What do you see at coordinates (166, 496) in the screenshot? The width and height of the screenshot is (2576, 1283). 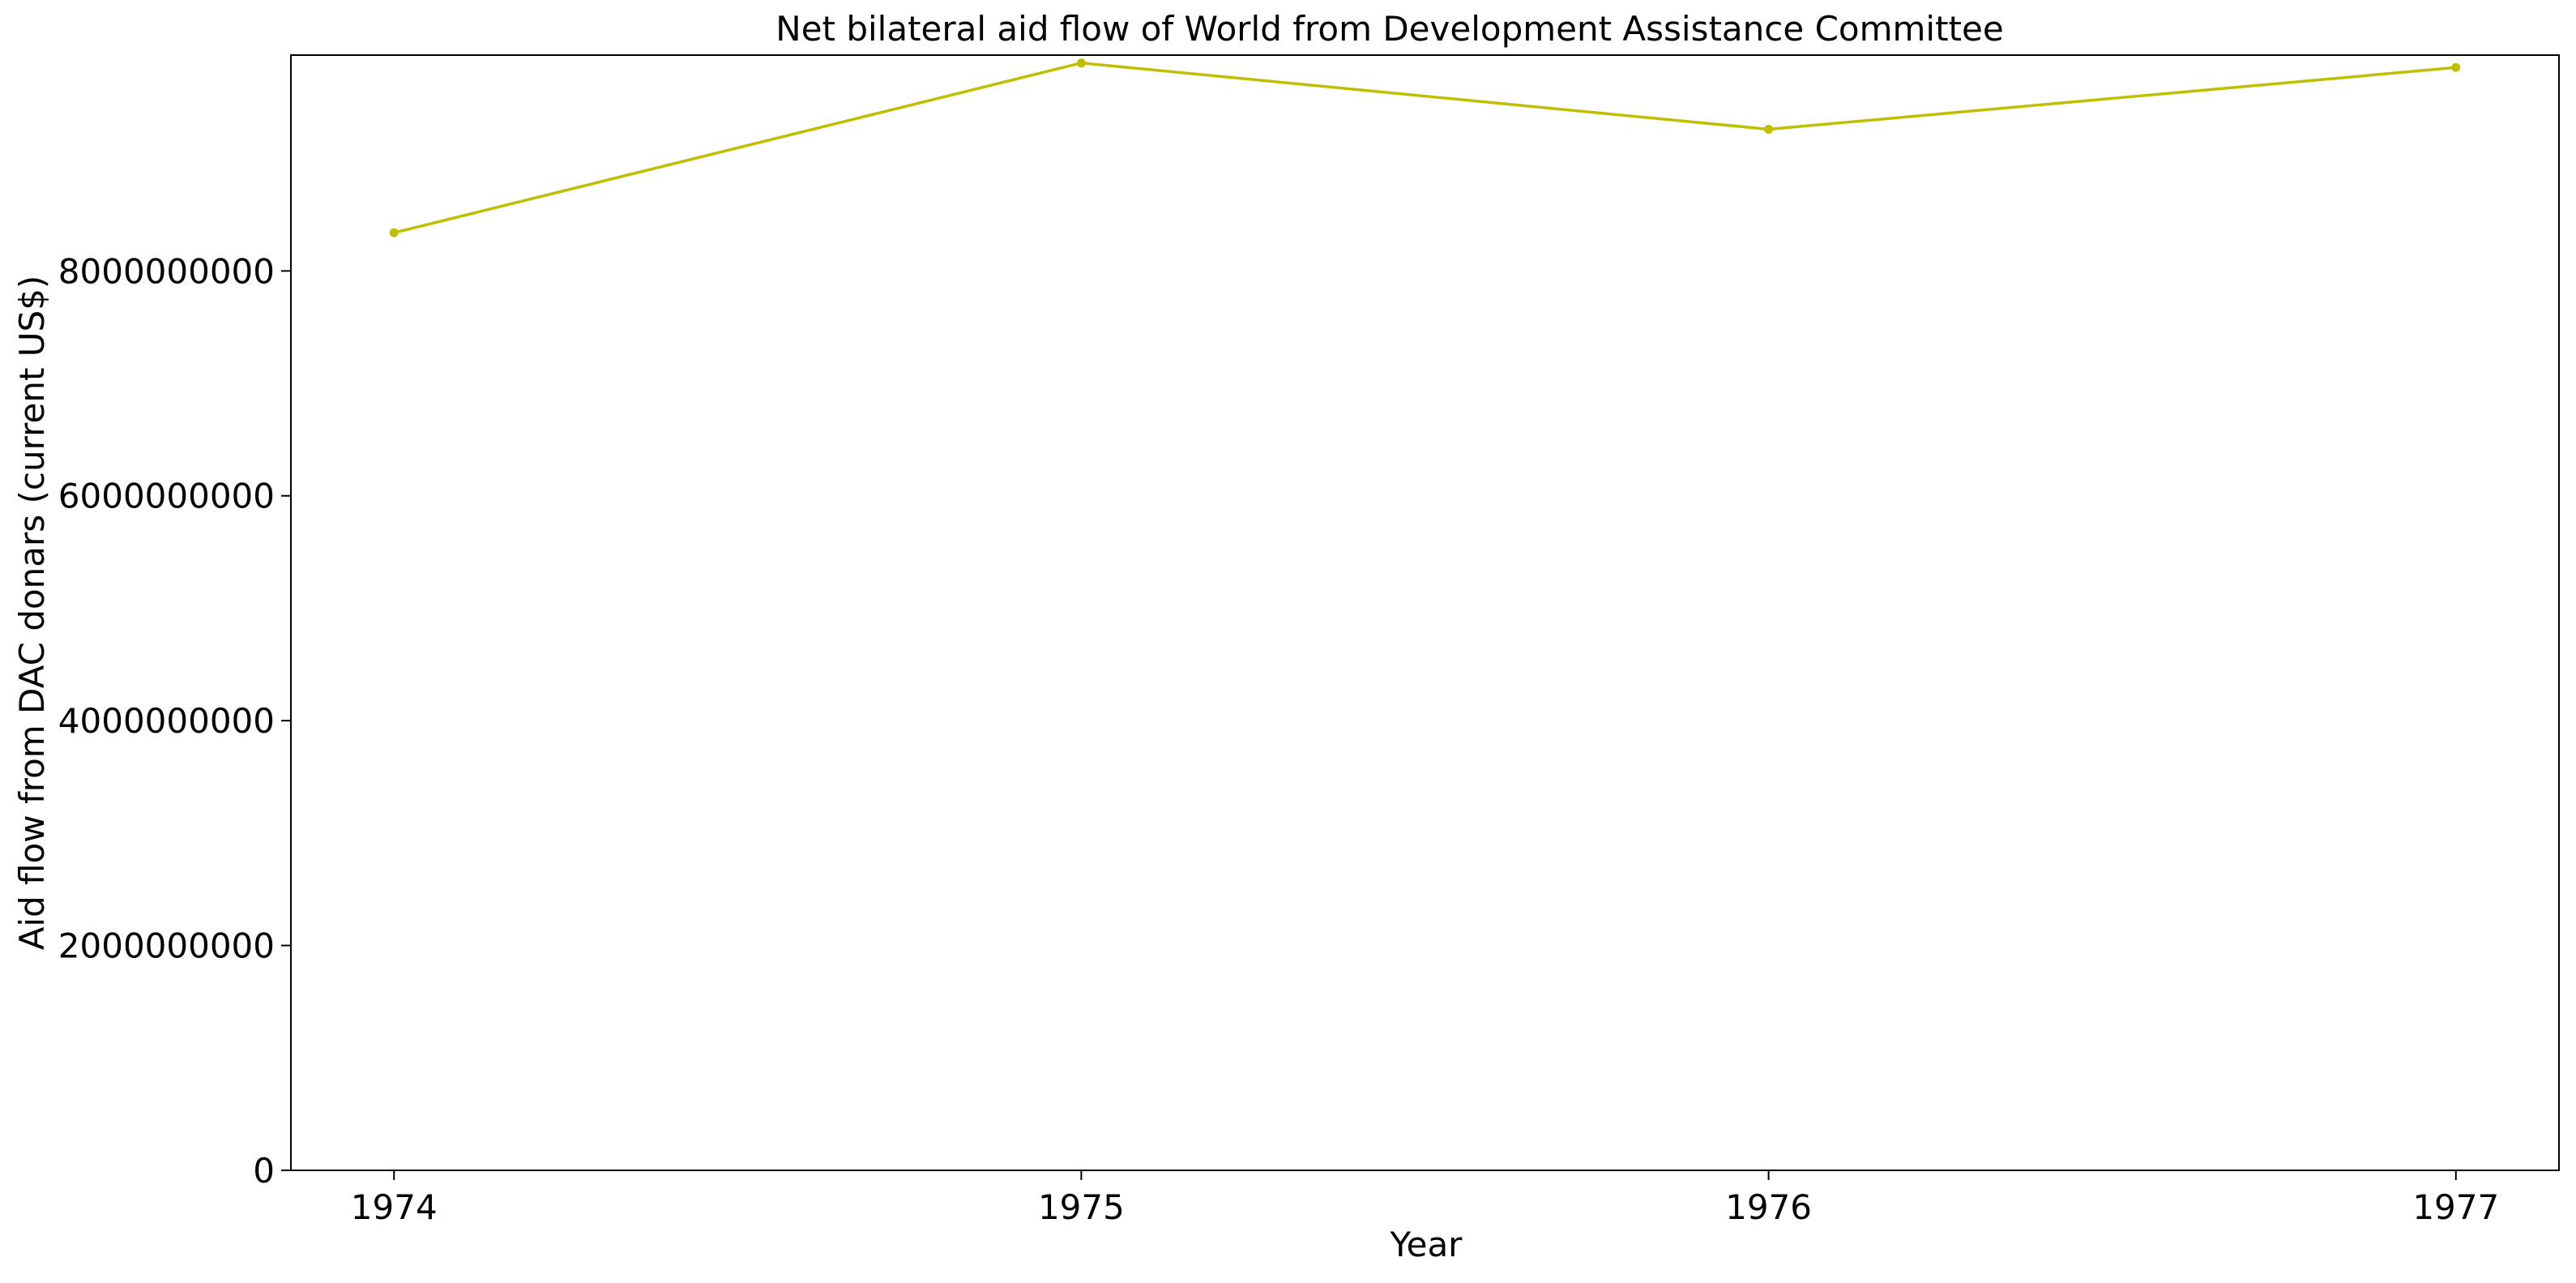 I see `y-tick-label: 6000000000` at bounding box center [166, 496].